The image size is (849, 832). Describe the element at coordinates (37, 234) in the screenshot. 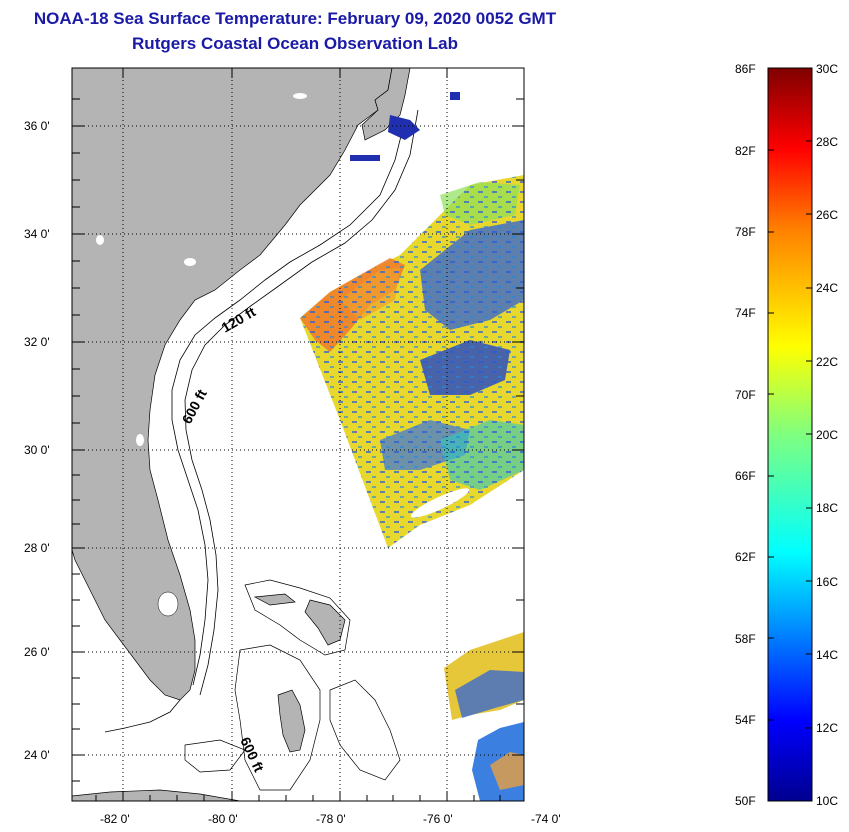

I see `lat-label: 34 0'` at that location.